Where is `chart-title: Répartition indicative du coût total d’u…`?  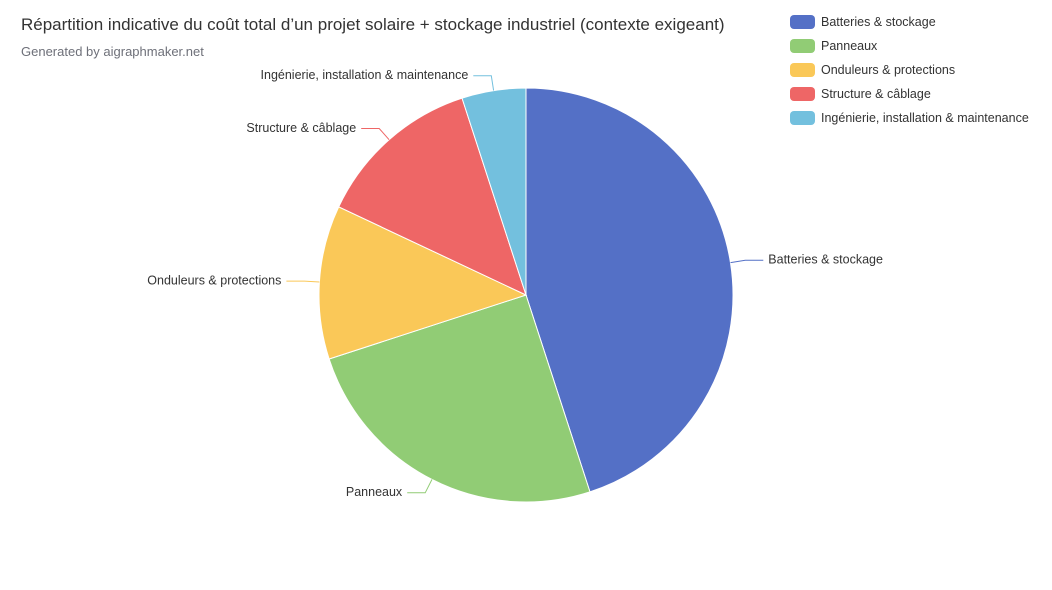
chart-title: Répartition indicative du coût total d’u… is located at coordinates (373, 24).